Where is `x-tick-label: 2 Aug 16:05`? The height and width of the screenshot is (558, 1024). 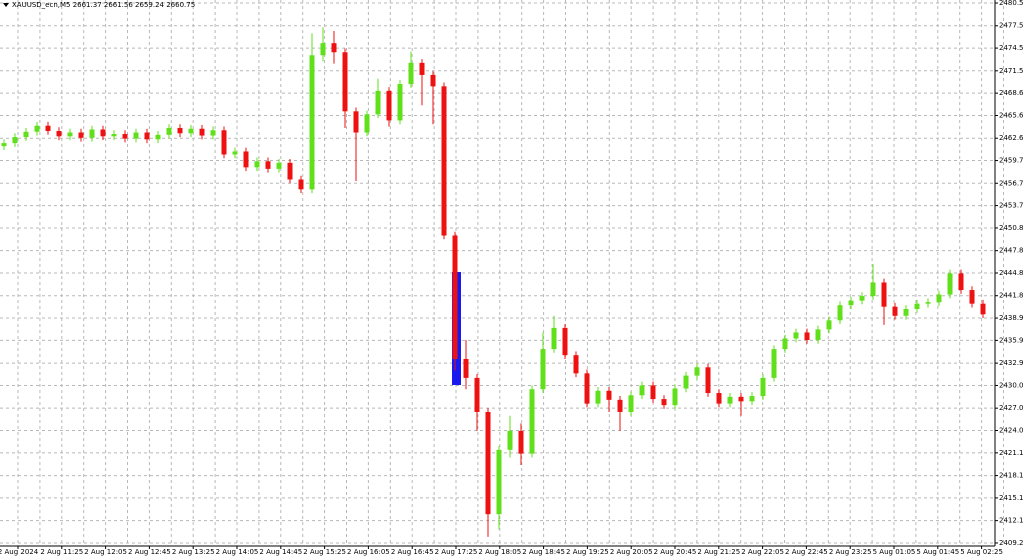 x-tick-label: 2 Aug 16:05 is located at coordinates (368, 552).